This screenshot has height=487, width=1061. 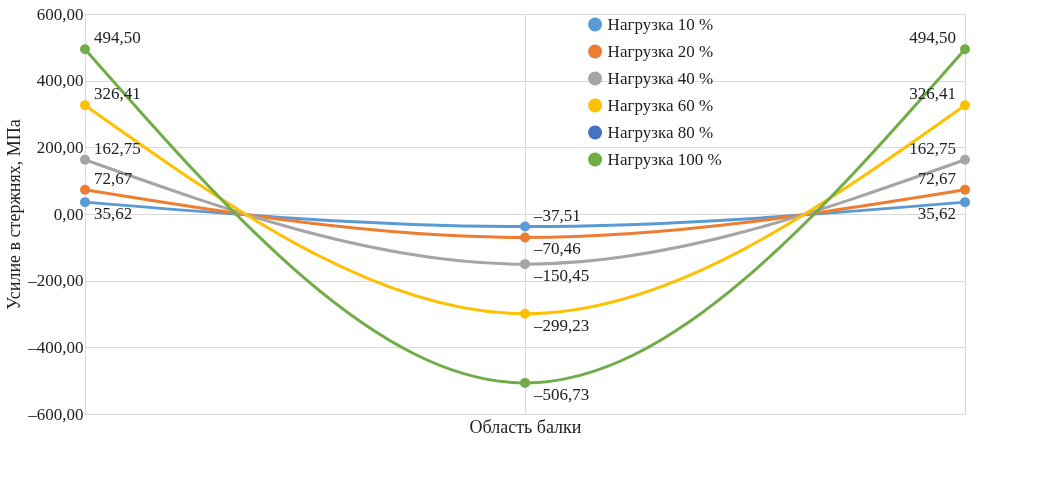 I want to click on y-tick-label: –400,00, so click(x=55, y=347).